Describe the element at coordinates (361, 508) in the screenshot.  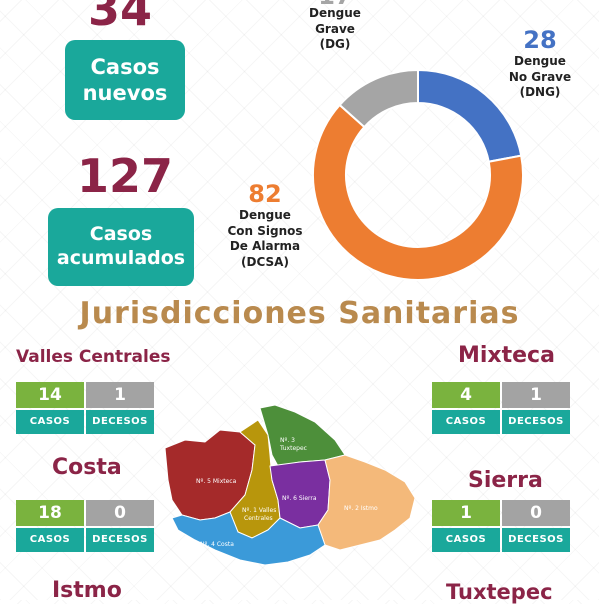
I see `map-label-istmo: Nº. 2 Istmo` at that location.